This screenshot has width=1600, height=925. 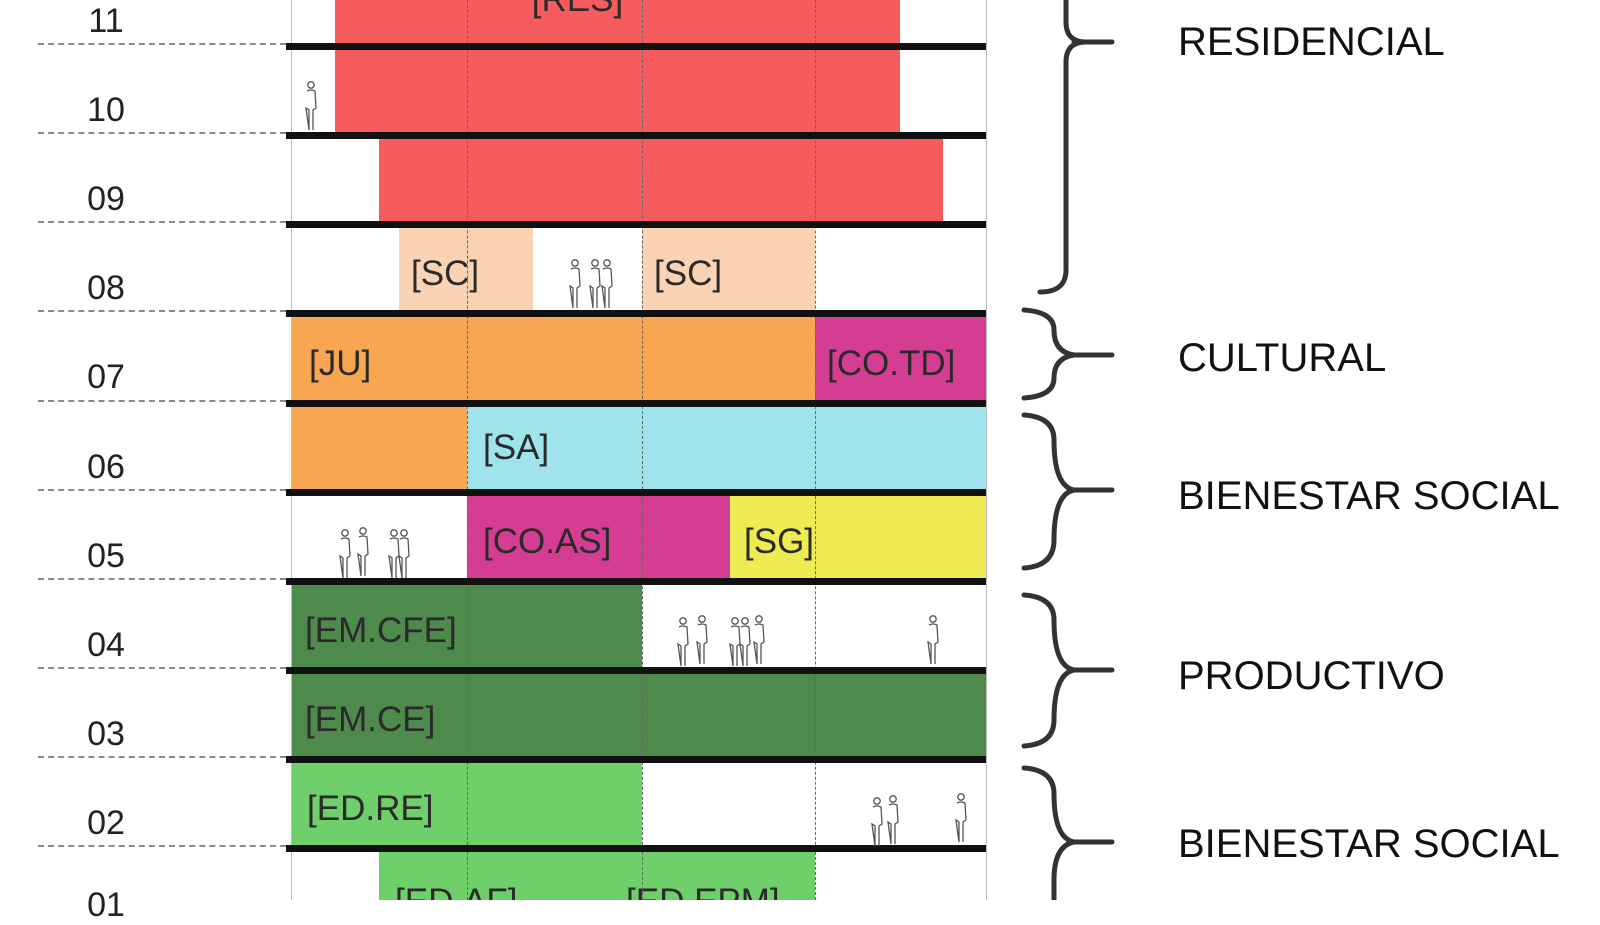 I want to click on zone-label-bienestar-social-2: BIENESTAR SOCIAL, so click(x=1369, y=844).